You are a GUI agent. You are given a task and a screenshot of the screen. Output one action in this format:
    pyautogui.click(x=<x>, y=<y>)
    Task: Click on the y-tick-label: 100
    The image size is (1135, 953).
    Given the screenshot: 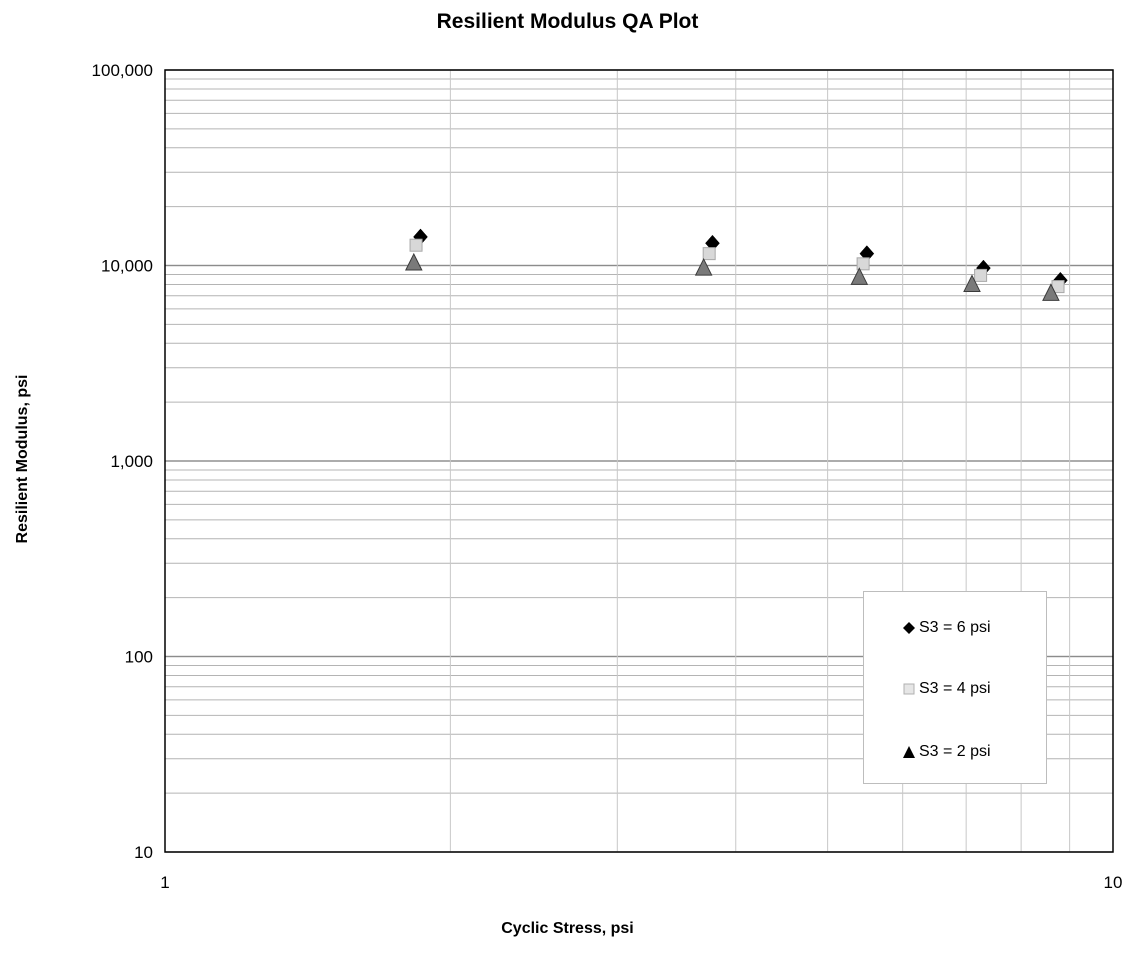 What is the action you would take?
    pyautogui.click(x=139, y=657)
    